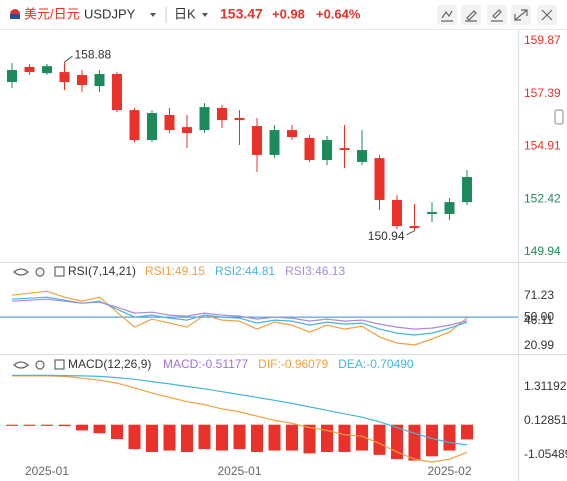 The height and width of the screenshot is (481, 567). Describe the element at coordinates (293, 364) in the screenshot. I see `legend-label: DIF:-0.96079` at that location.